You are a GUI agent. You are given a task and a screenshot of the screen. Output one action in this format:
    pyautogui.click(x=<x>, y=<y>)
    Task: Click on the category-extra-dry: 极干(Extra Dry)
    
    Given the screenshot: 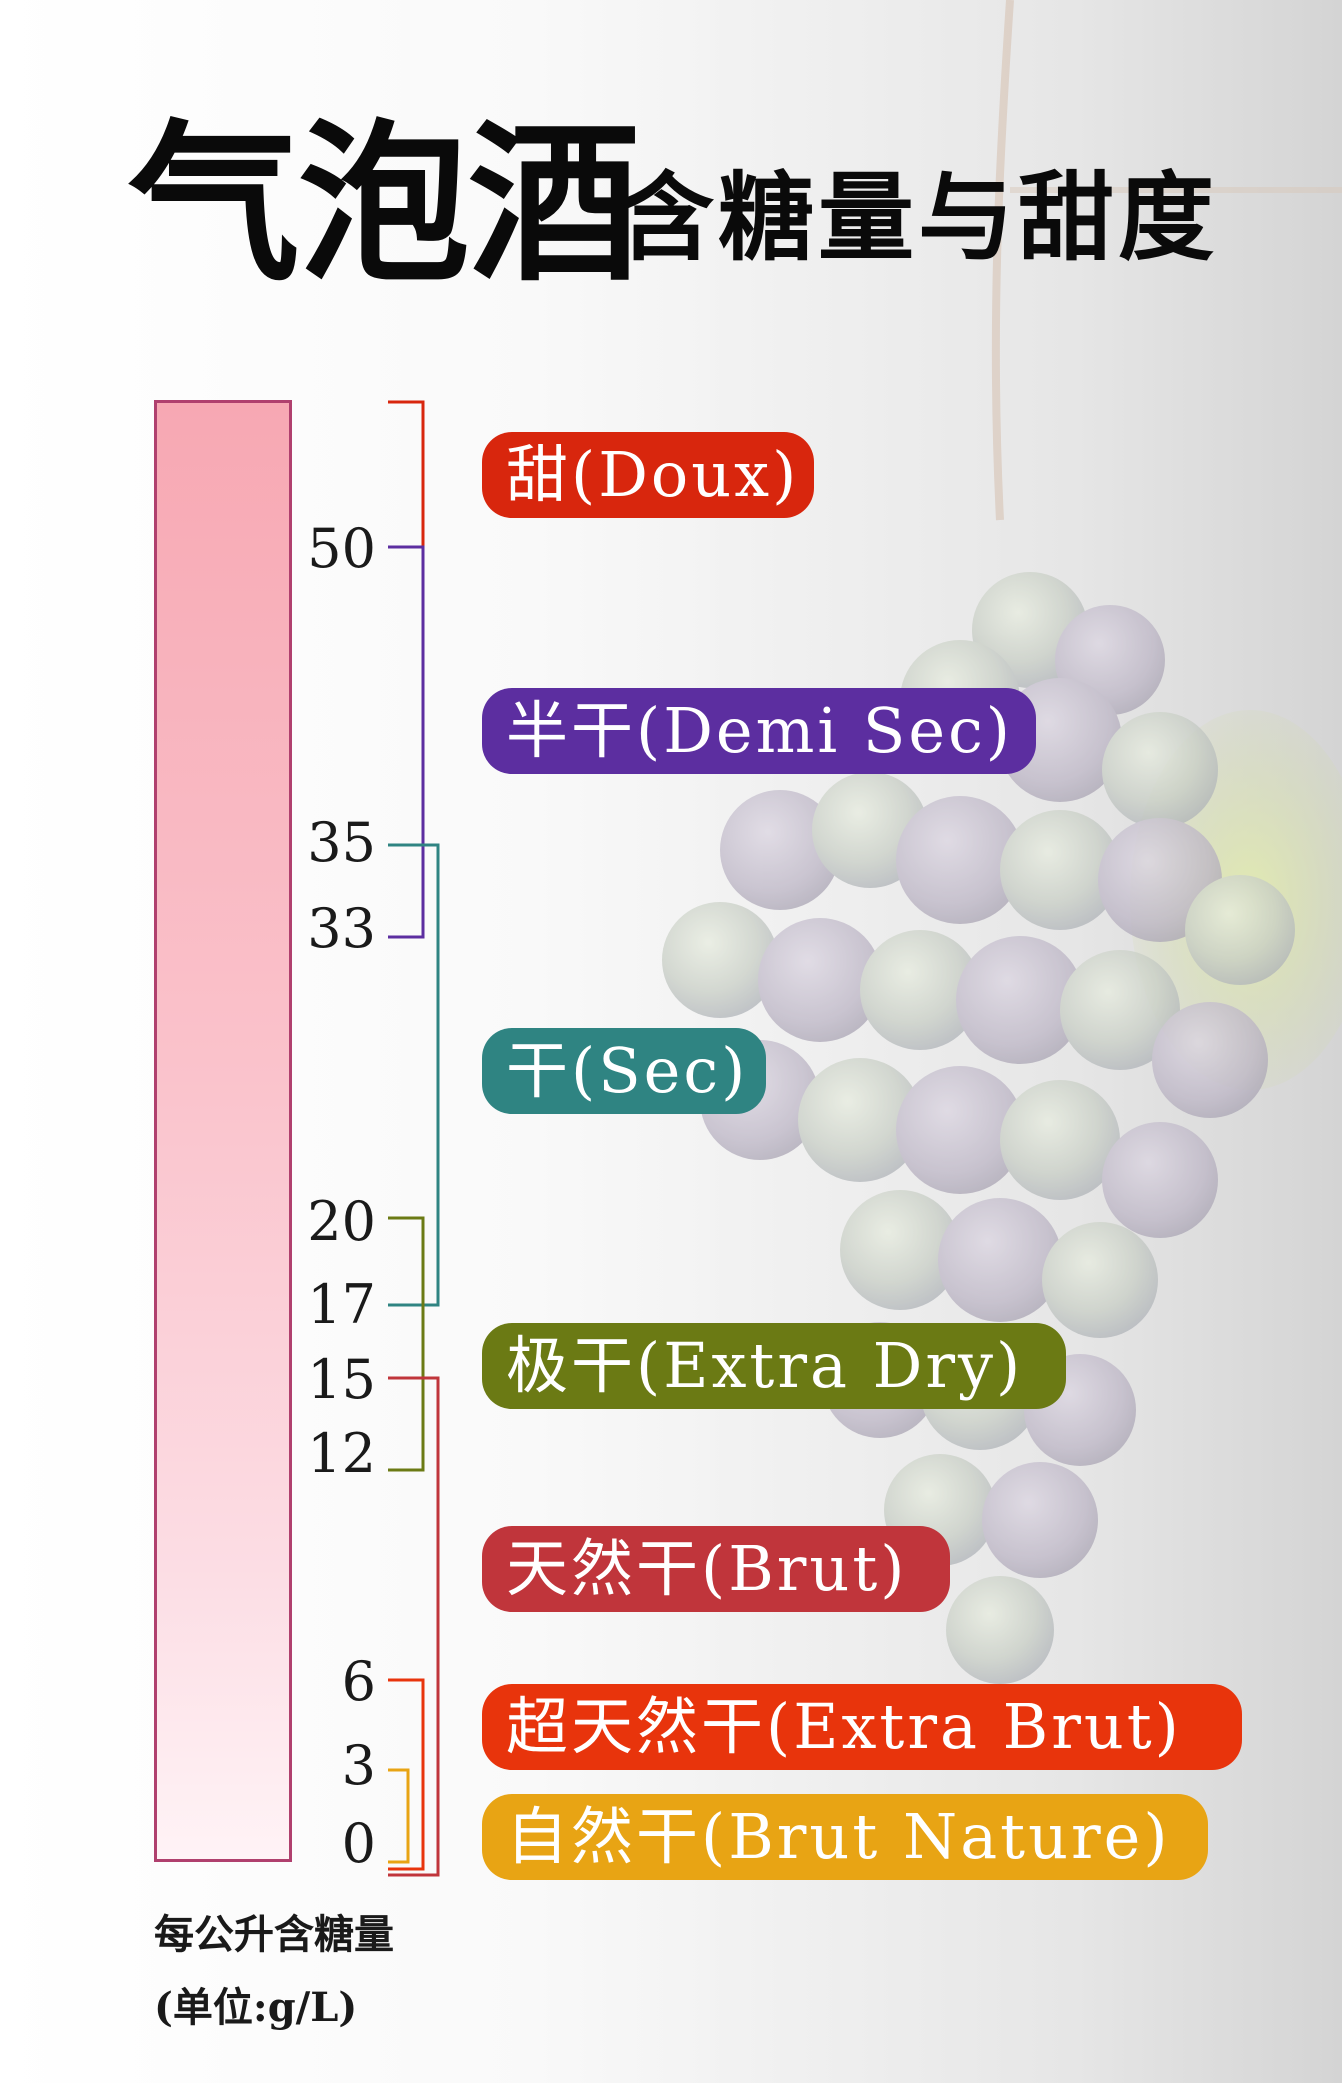 What is the action you would take?
    pyautogui.click(x=774, y=1366)
    